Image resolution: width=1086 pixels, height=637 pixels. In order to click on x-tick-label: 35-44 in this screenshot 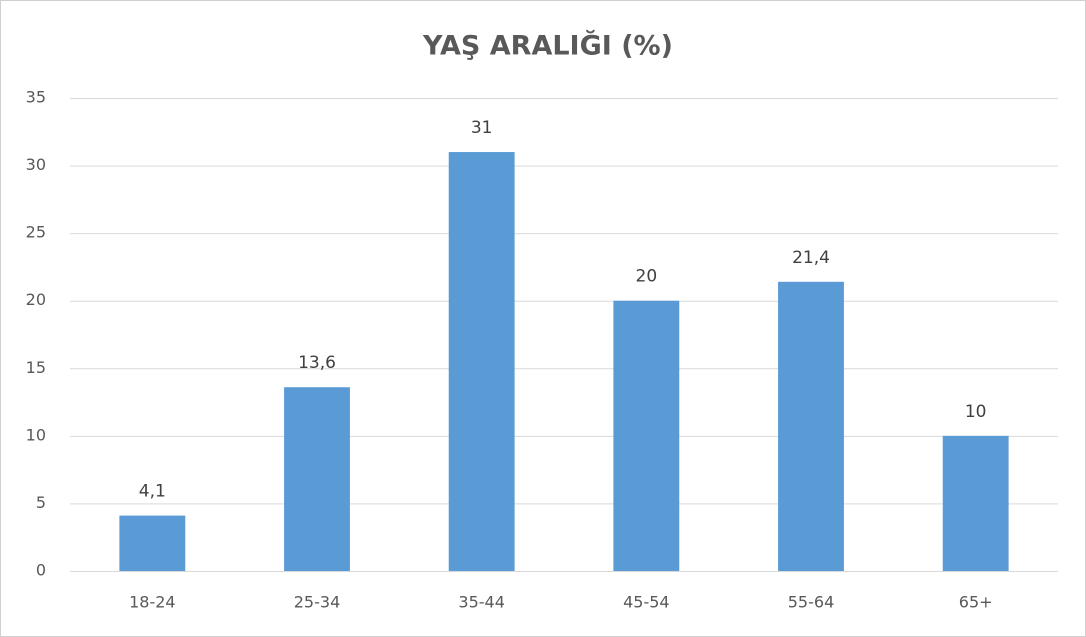, I will do `click(481, 602)`.